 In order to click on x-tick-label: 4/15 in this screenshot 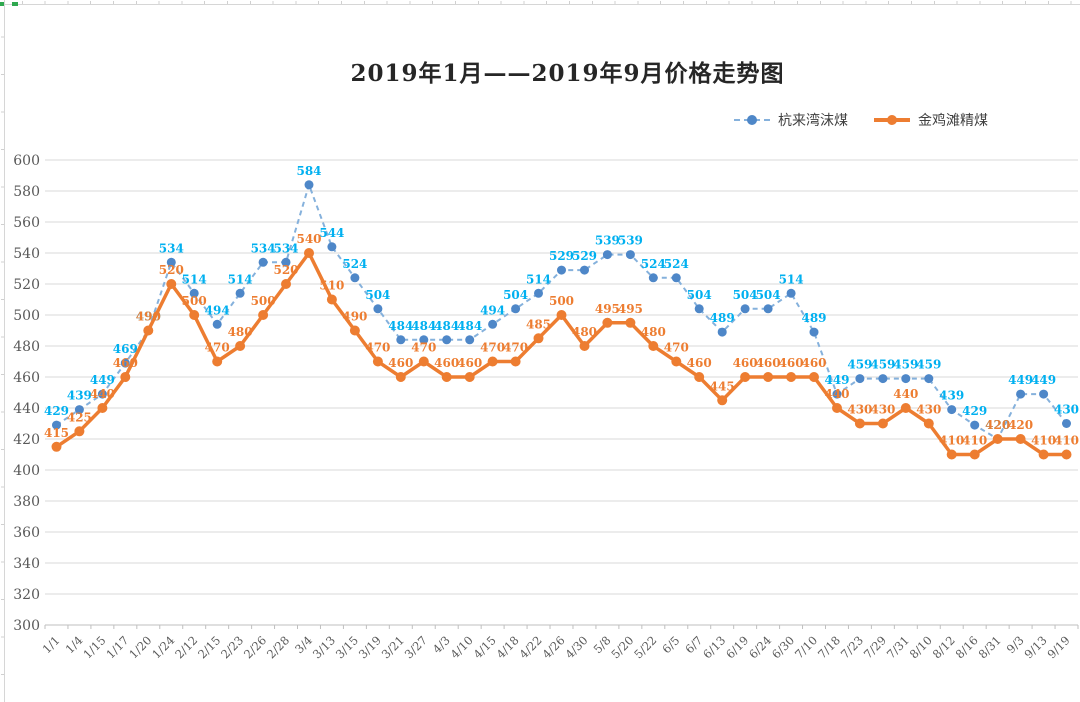, I will do `click(485, 647)`.